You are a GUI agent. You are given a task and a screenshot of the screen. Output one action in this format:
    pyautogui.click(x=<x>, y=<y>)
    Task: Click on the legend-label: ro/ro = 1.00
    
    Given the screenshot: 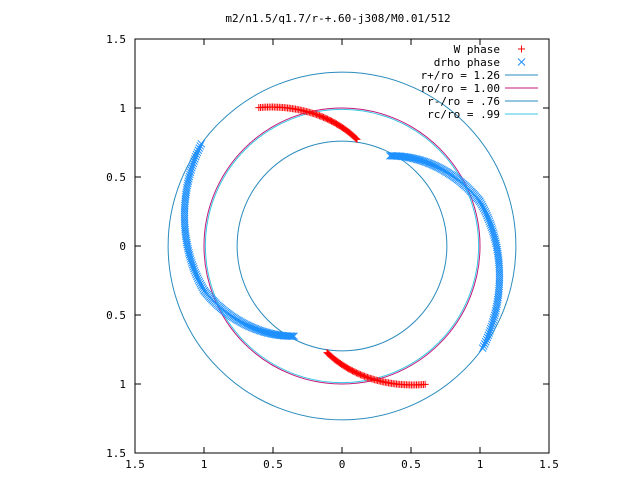 What is the action you would take?
    pyautogui.click(x=460, y=88)
    